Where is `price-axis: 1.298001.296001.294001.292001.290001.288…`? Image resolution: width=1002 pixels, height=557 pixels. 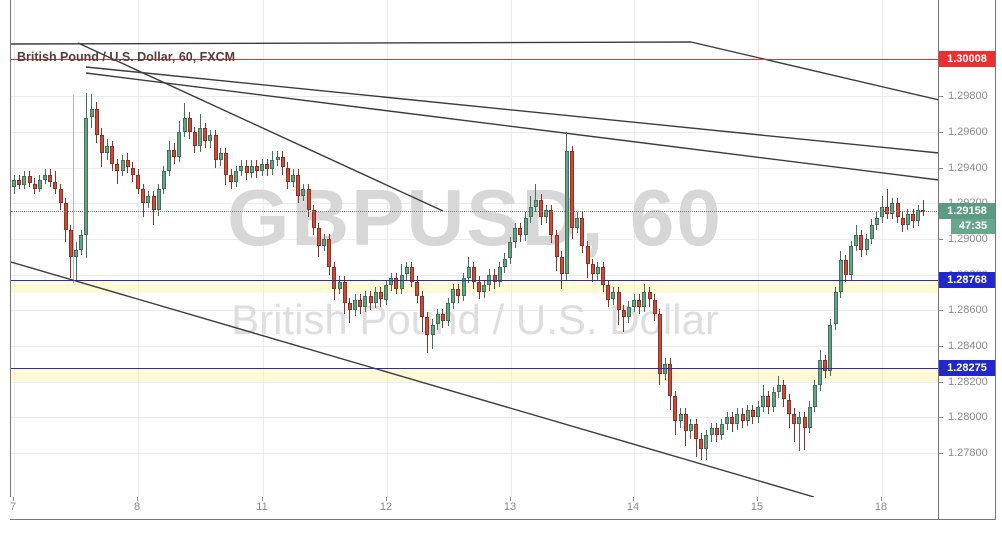 price-axis: 1.298001.296001.294001.292001.290001.288… is located at coordinates (967, 260).